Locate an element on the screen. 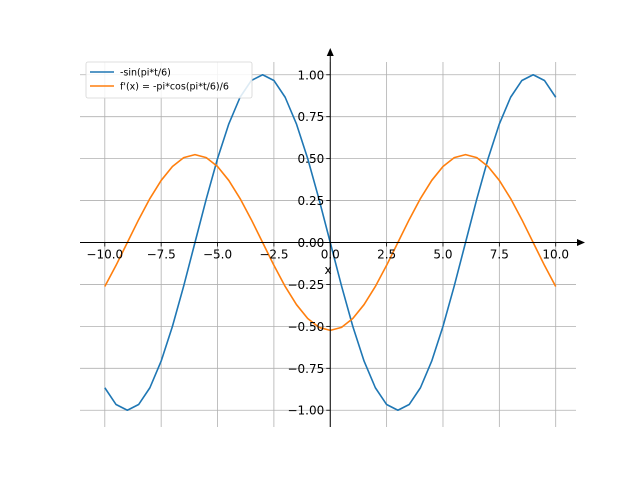 The image size is (640, 484). legend: -sin(pi*t/6) f'(x) = -pi*cos(pi*t/6)/6 is located at coordinates (169, 80).